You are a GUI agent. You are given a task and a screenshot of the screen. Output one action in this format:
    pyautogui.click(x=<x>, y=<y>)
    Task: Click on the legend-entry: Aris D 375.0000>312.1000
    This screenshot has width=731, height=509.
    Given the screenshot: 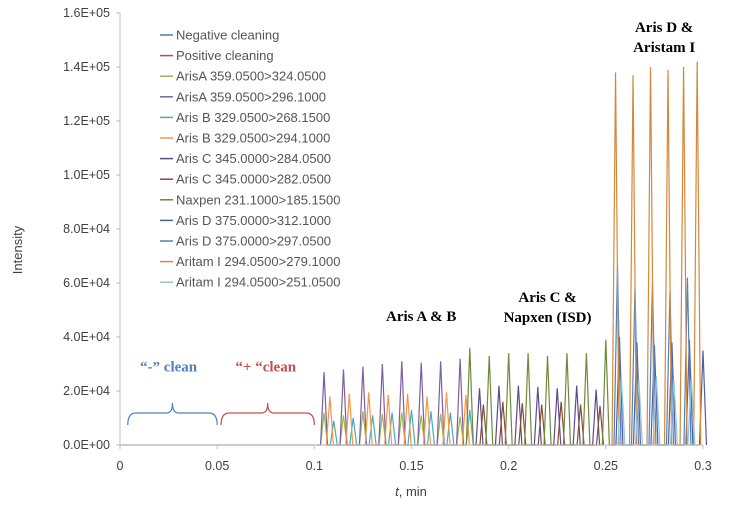 What is the action you would take?
    pyautogui.click(x=253, y=220)
    